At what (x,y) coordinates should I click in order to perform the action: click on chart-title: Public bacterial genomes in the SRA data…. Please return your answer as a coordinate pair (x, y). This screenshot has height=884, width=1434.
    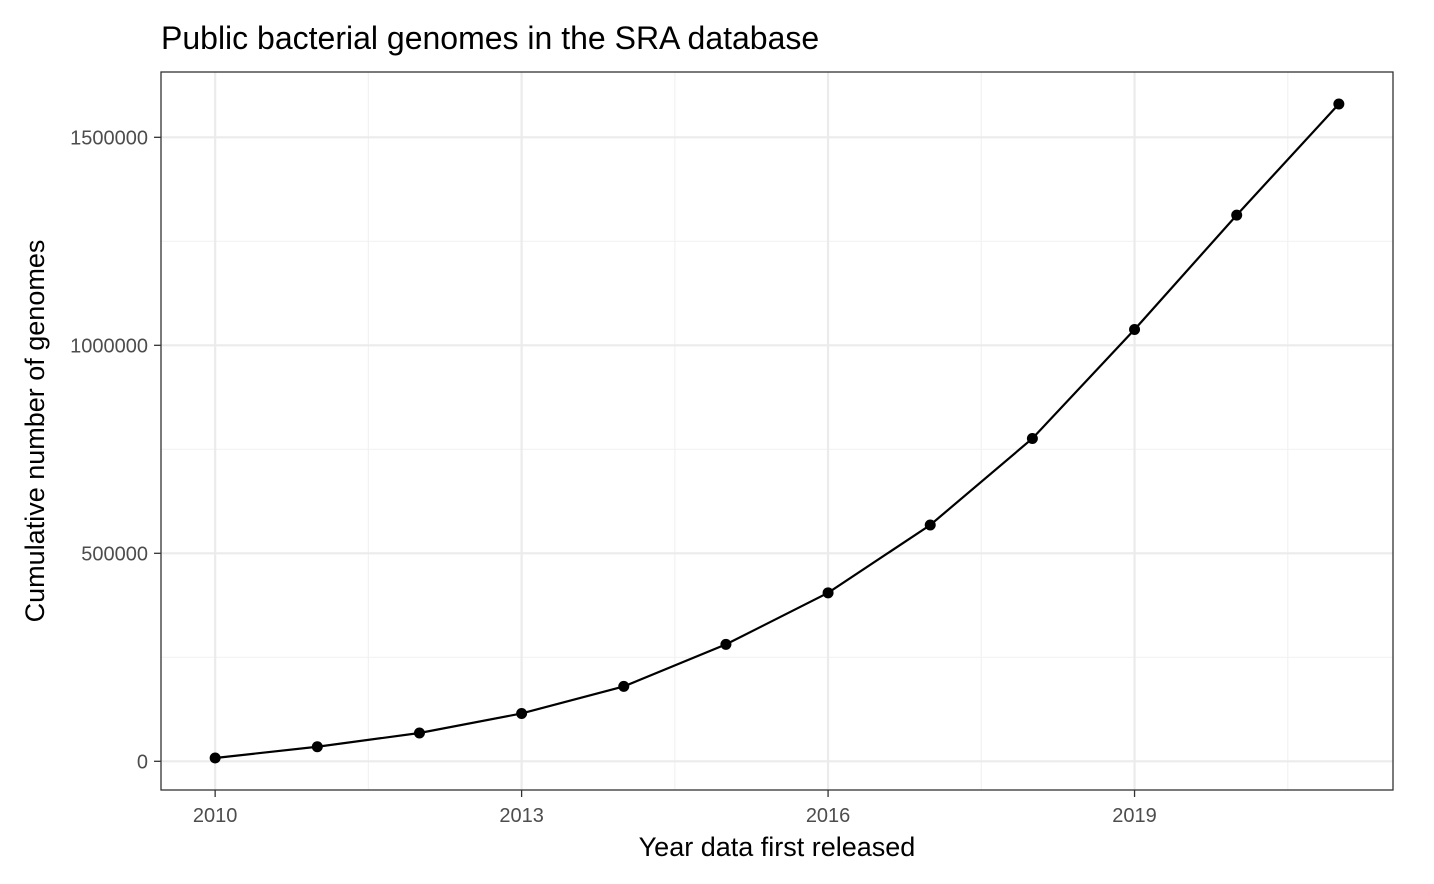
    Looking at the image, I should click on (490, 38).